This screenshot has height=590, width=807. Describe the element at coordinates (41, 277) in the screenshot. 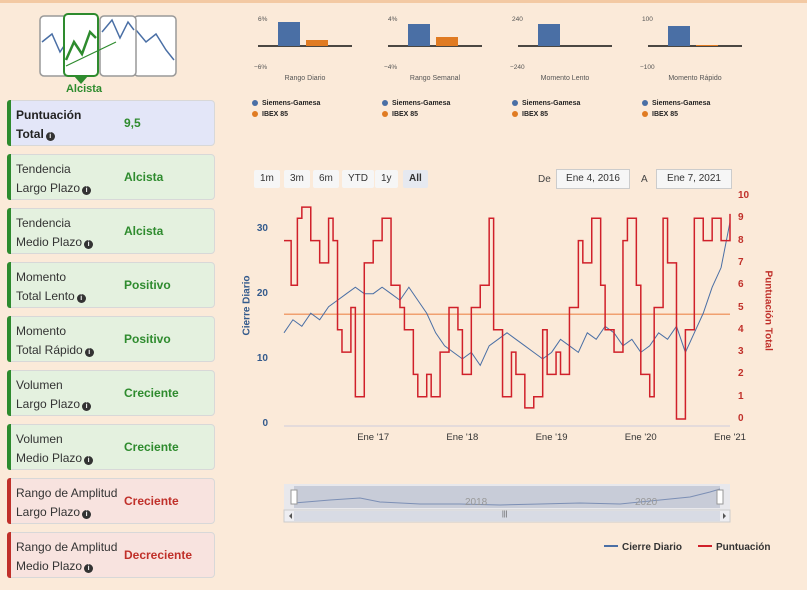

I see `card-title-line1: Momento` at that location.